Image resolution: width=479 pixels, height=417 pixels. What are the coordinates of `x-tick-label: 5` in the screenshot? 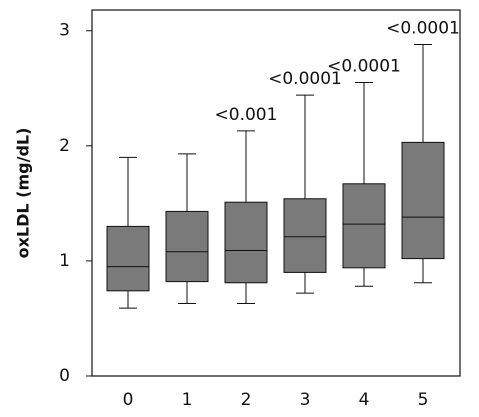 It's located at (423, 400).